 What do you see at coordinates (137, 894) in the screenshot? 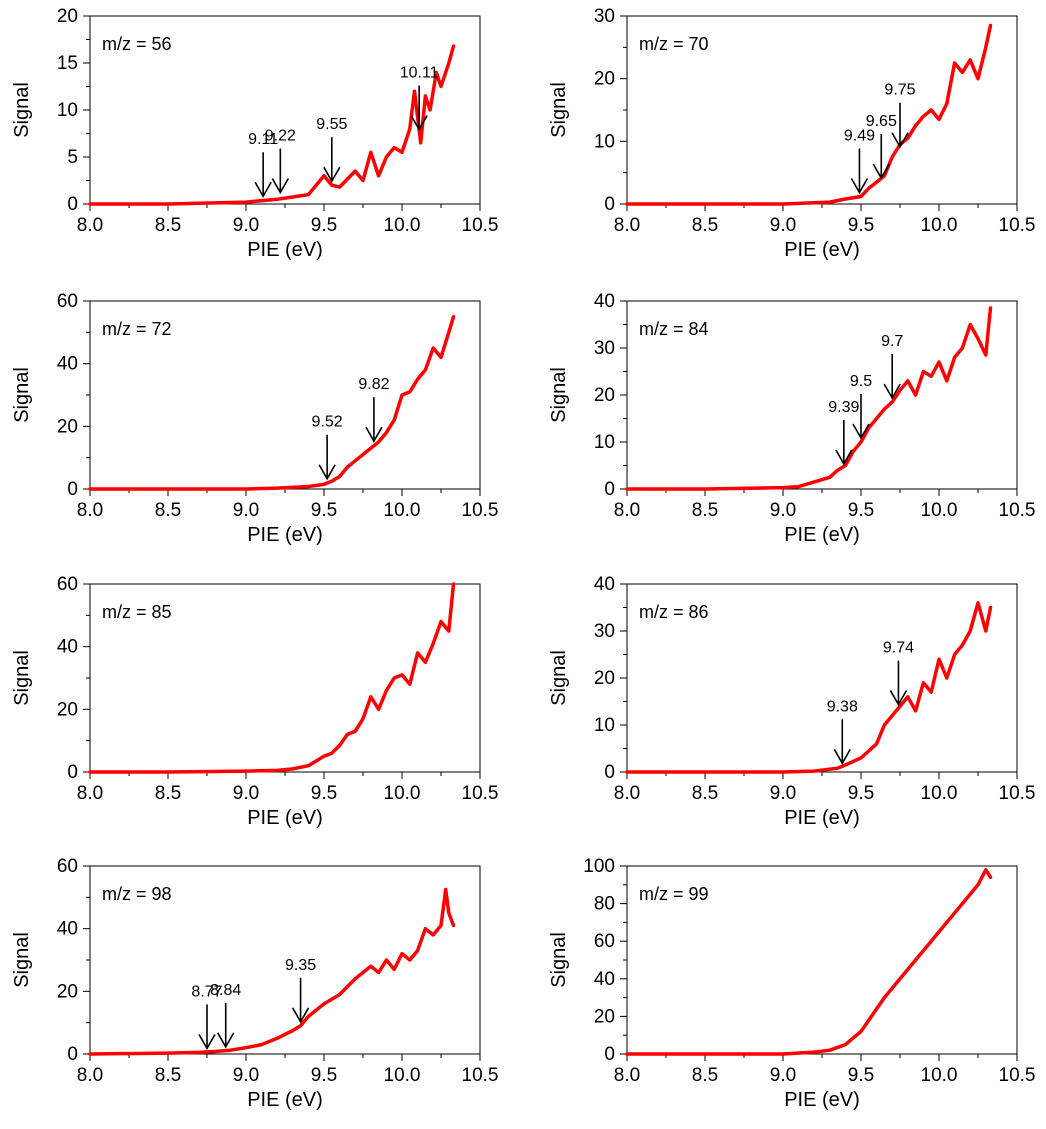
I see `panel-label: m/z = 98` at bounding box center [137, 894].